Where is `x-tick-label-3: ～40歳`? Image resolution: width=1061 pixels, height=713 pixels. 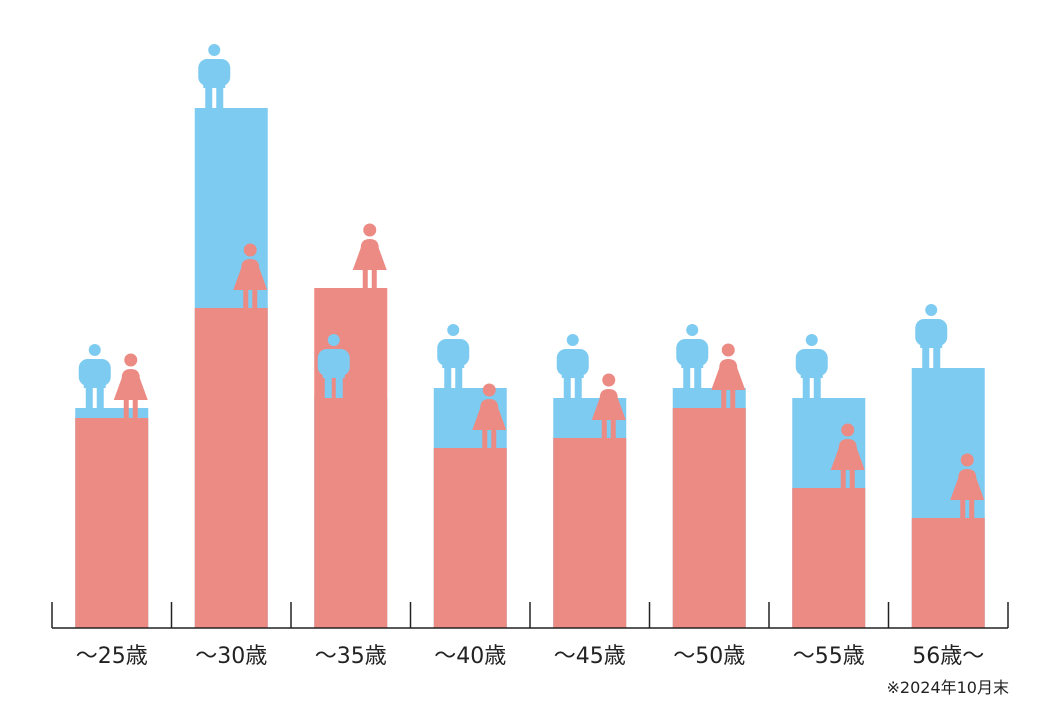 x-tick-label-3: ～40歳 is located at coordinates (470, 656).